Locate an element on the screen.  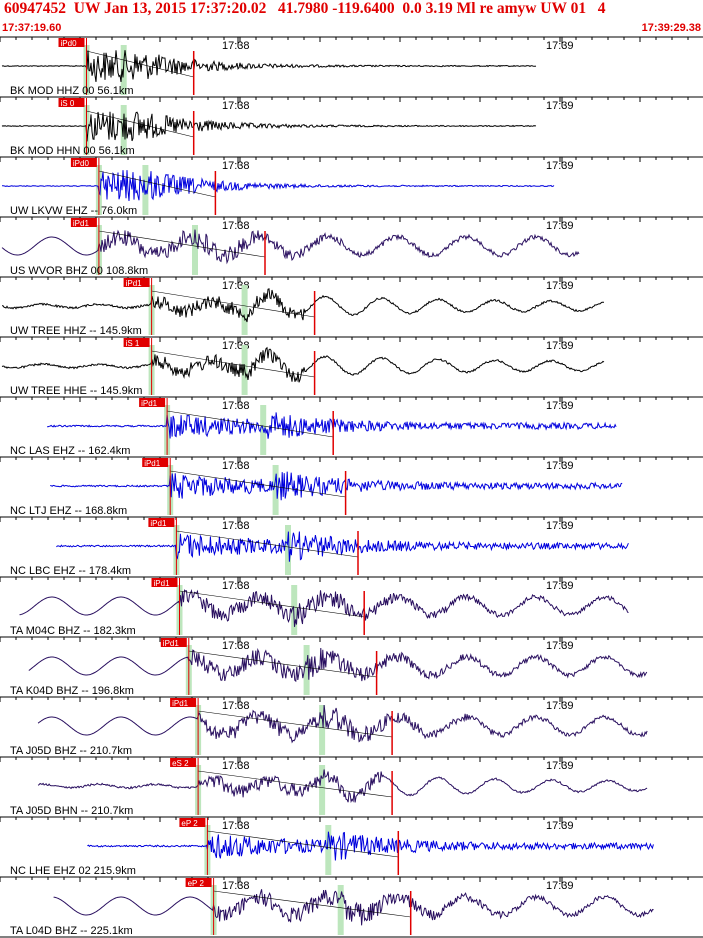
station-label: NC LHE EHZ 02 215.9km is located at coordinates (73, 871).